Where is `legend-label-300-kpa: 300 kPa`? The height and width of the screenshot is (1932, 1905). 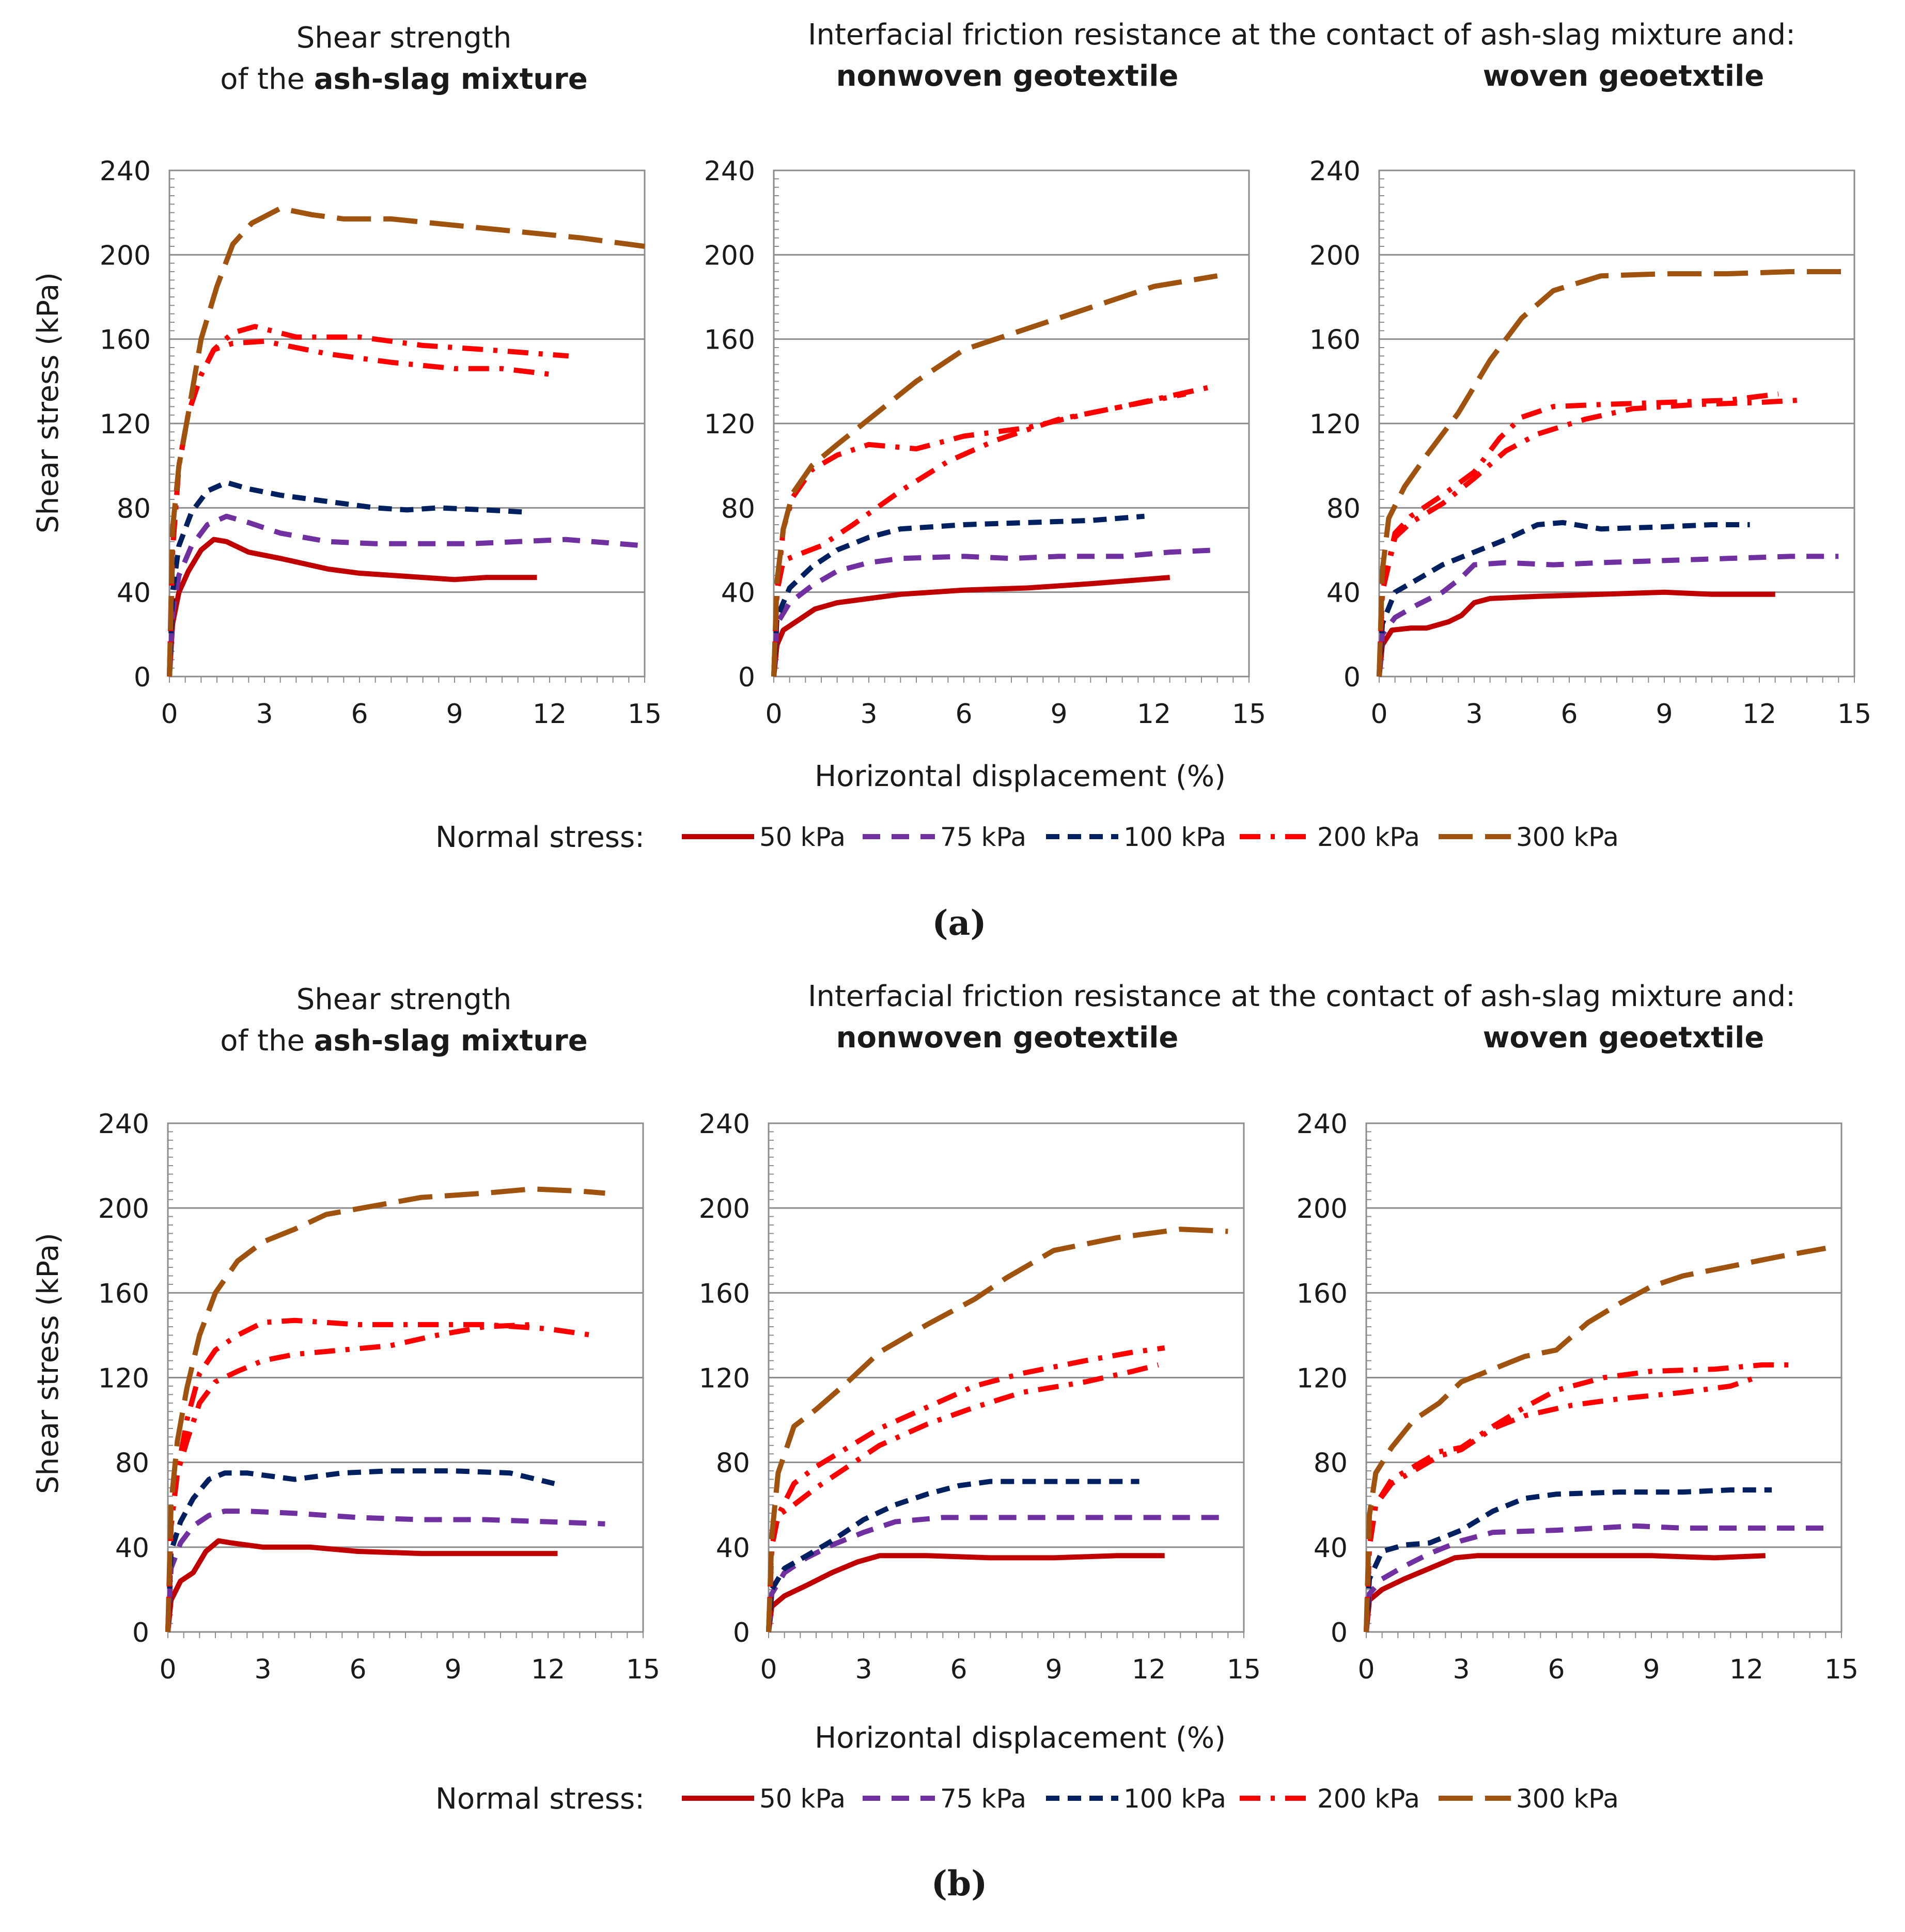 legend-label-300-kpa: 300 kPa is located at coordinates (1568, 837).